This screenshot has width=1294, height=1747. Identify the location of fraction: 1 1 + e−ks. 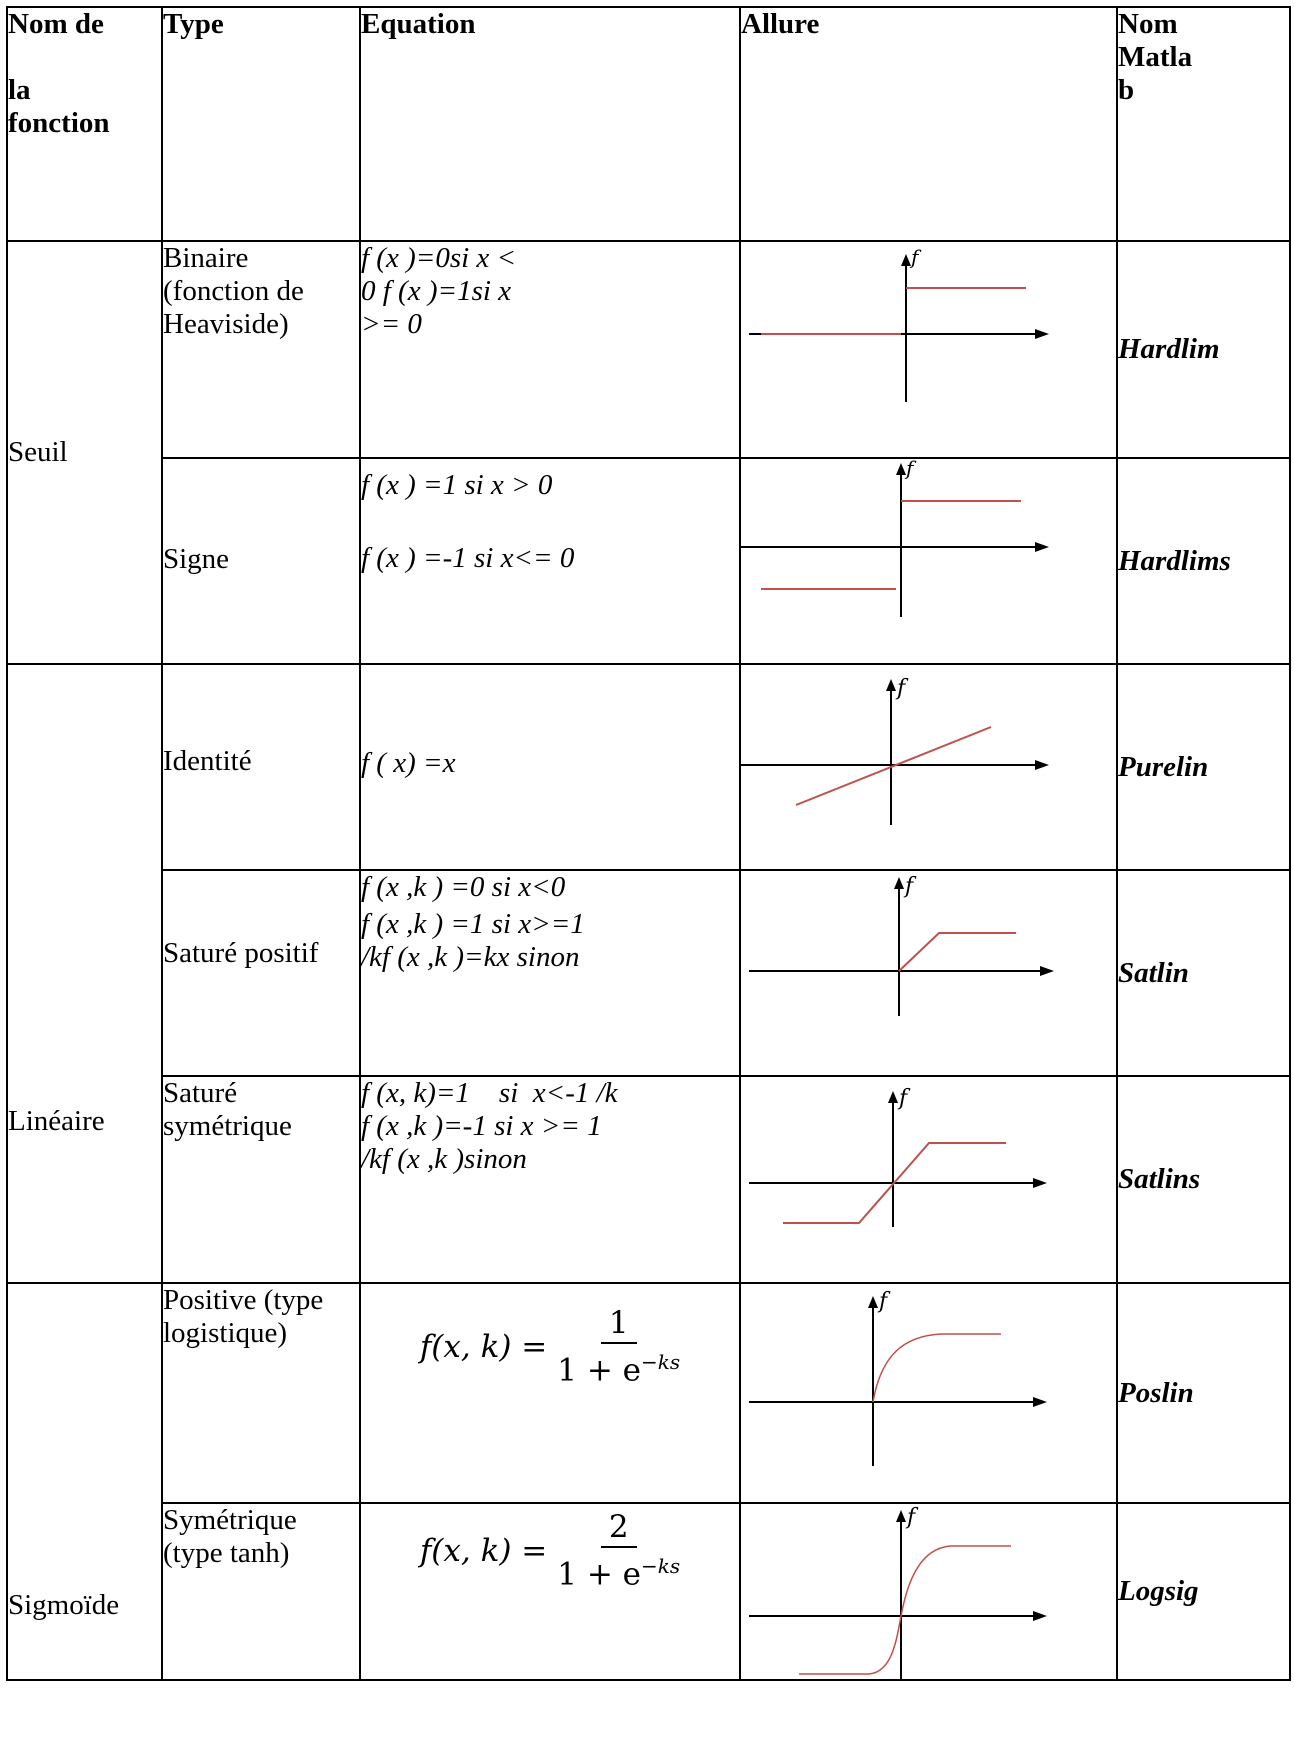
(618, 1346).